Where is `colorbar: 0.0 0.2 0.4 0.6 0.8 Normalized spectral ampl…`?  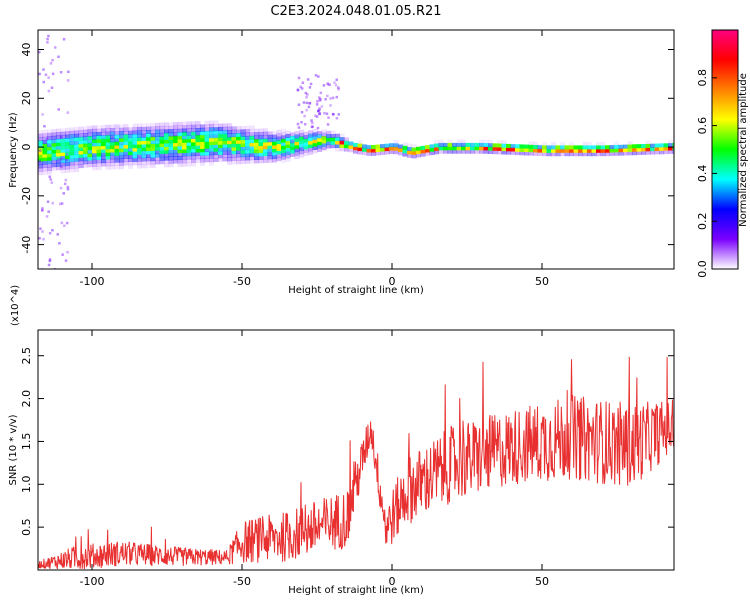 colorbar: 0.0 0.2 0.4 0.6 0.8 Normalized spectral ampl… is located at coordinates (722, 153).